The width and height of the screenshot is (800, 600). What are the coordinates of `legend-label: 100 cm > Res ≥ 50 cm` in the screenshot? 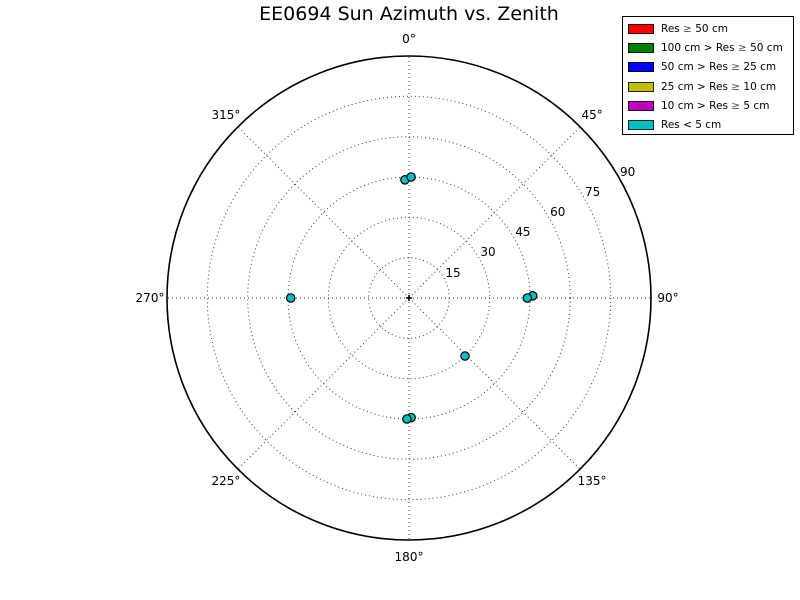 It's located at (722, 47).